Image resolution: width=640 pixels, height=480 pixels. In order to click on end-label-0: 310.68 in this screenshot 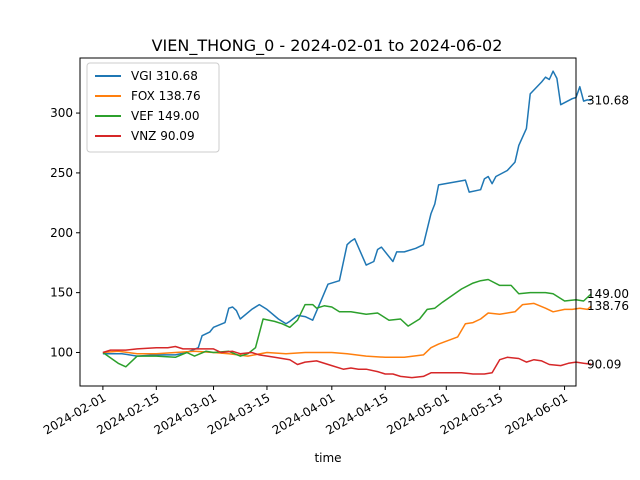, I will do `click(608, 100)`.